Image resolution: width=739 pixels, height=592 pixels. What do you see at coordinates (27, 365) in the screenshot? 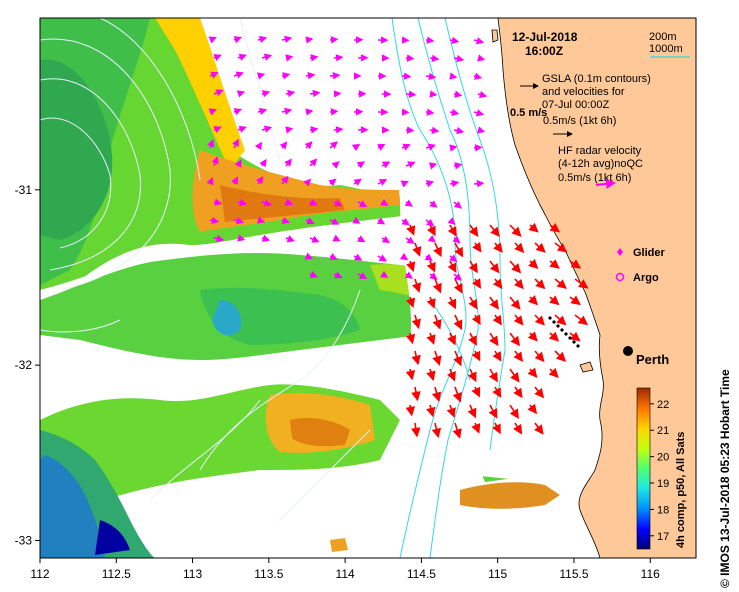
I see `y-axis: -31 -32 -33` at bounding box center [27, 365].